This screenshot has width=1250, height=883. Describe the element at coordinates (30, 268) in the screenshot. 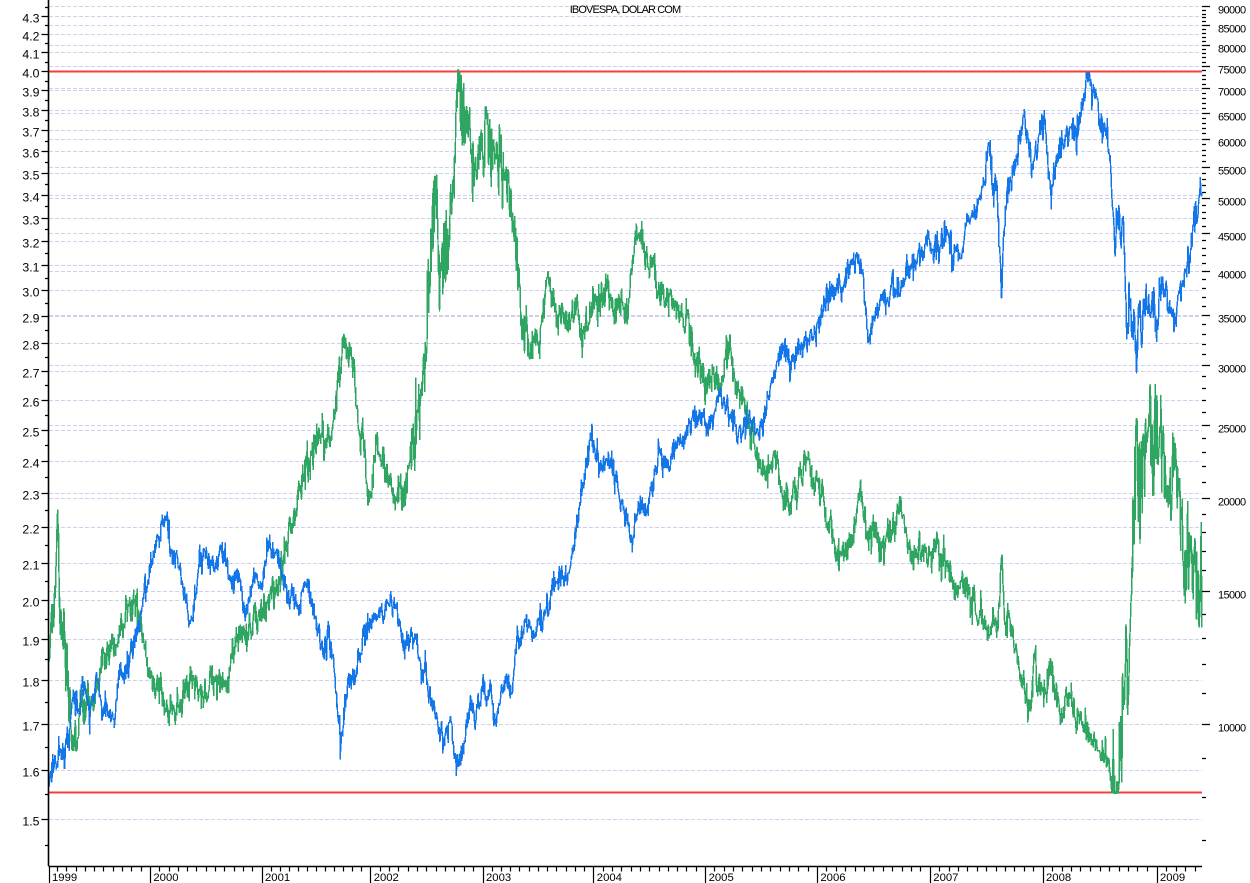

I see `svg-text: 3.1` at that location.